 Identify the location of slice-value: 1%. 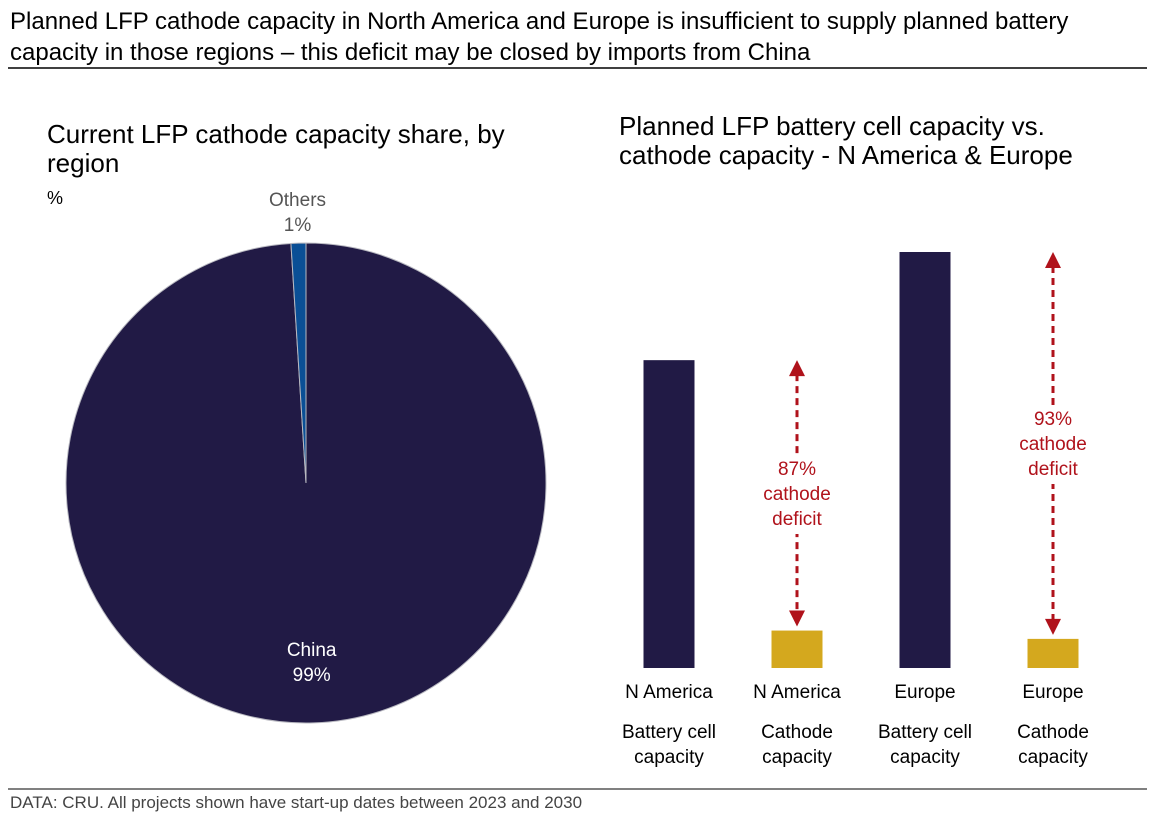
(297, 226).